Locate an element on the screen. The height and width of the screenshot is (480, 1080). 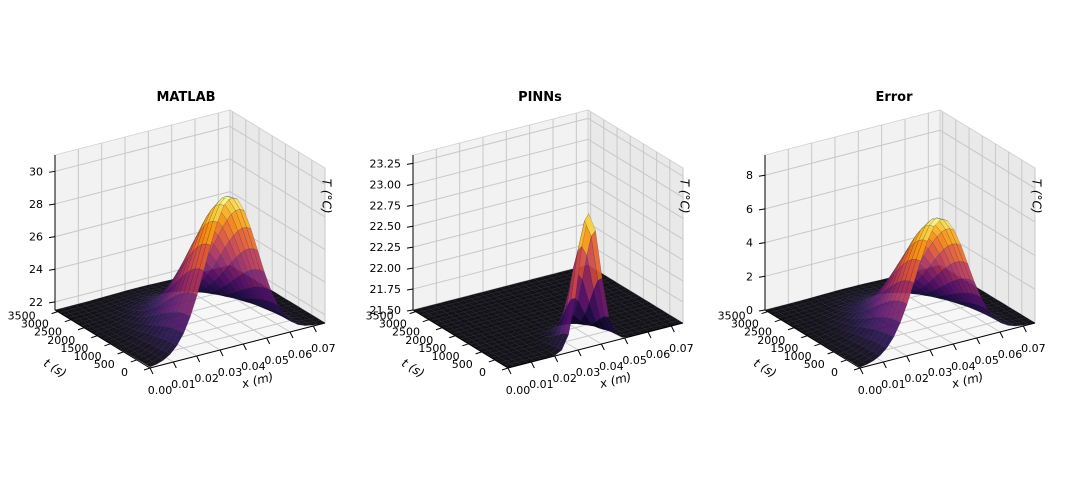
t-axis-label: t (s) is located at coordinates (413, 368).